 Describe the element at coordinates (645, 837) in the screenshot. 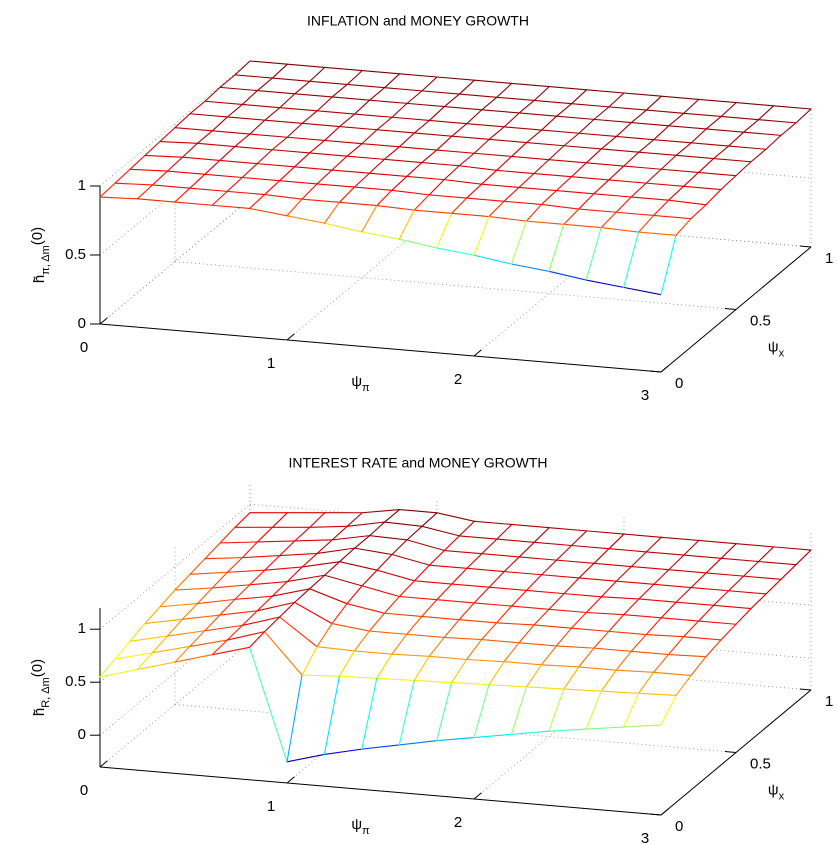

I see `x-tick-label: 3` at that location.